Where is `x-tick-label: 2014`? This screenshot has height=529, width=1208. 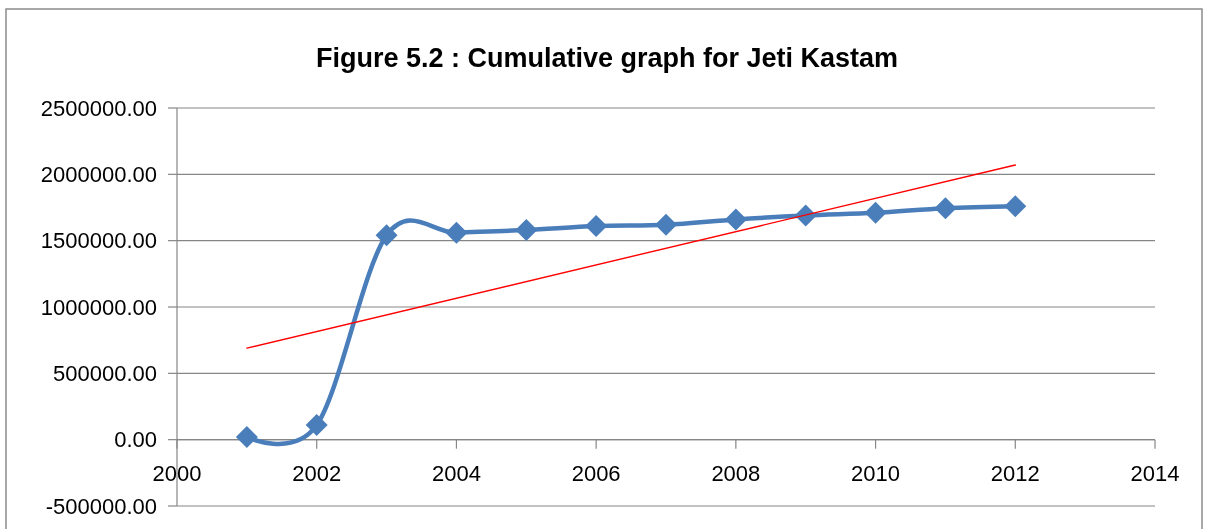 x-tick-label: 2014 is located at coordinates (1155, 474).